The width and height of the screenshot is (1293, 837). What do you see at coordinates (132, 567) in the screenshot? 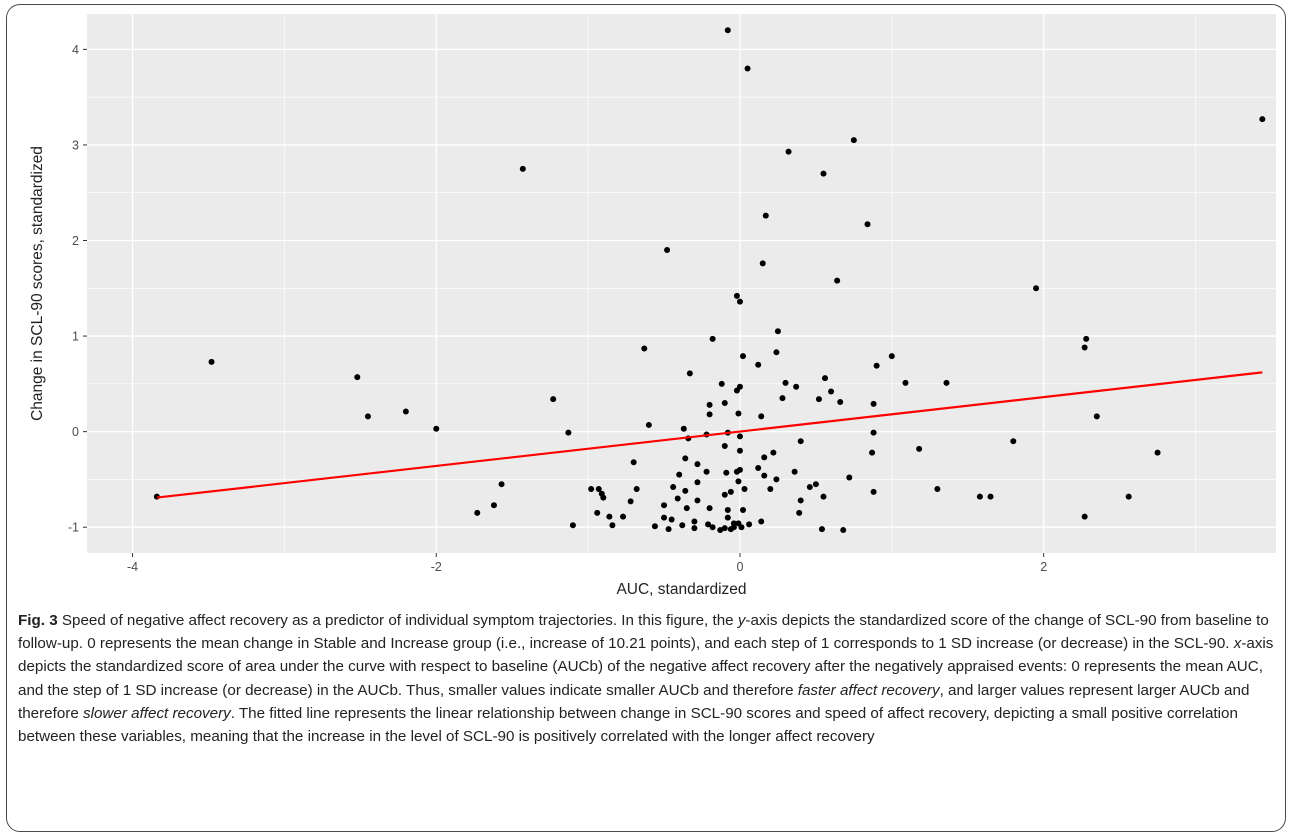
I see `x-tick-label: -4` at bounding box center [132, 567].